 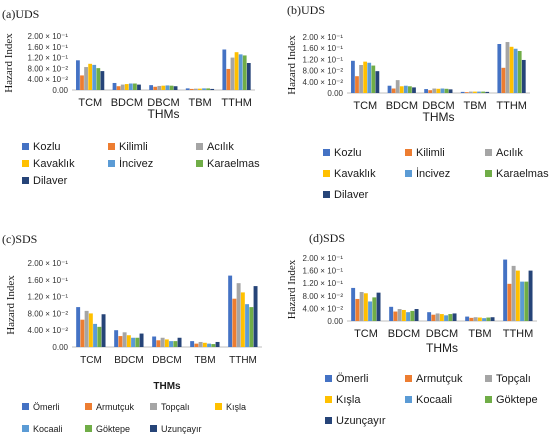 What do you see at coordinates (113, 429) in the screenshot?
I see `legend-label: Göktepe` at bounding box center [113, 429].